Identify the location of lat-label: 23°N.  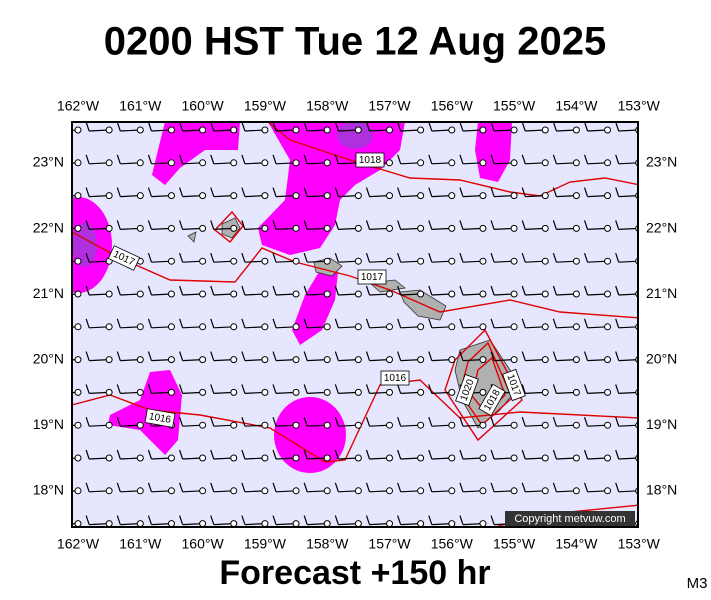
(48, 162).